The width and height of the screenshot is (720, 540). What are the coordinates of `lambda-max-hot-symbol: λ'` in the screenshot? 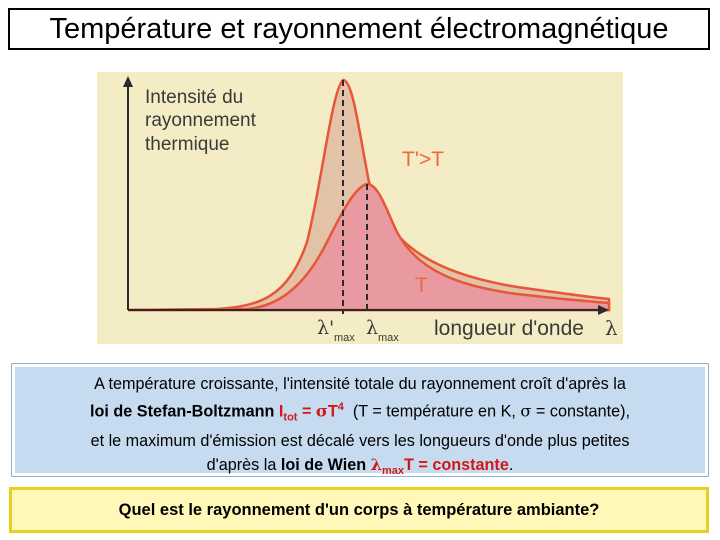 It's located at (325, 328).